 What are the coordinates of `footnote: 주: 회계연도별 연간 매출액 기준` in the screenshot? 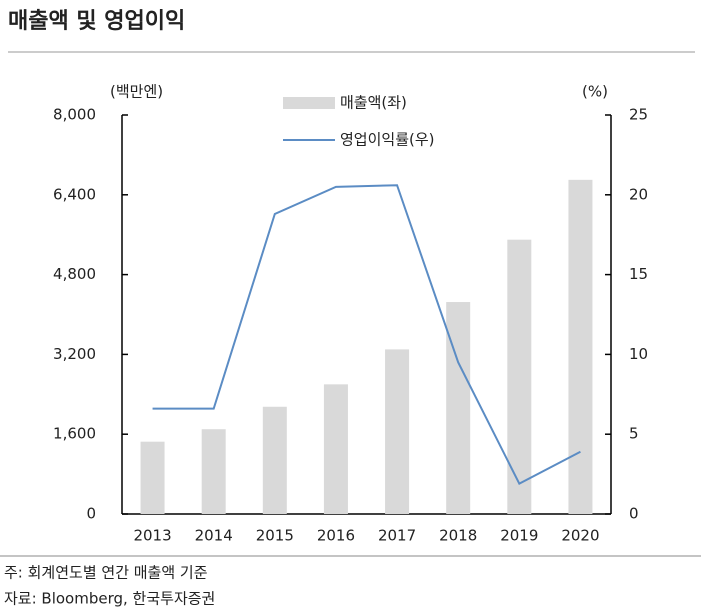 It's located at (106, 573).